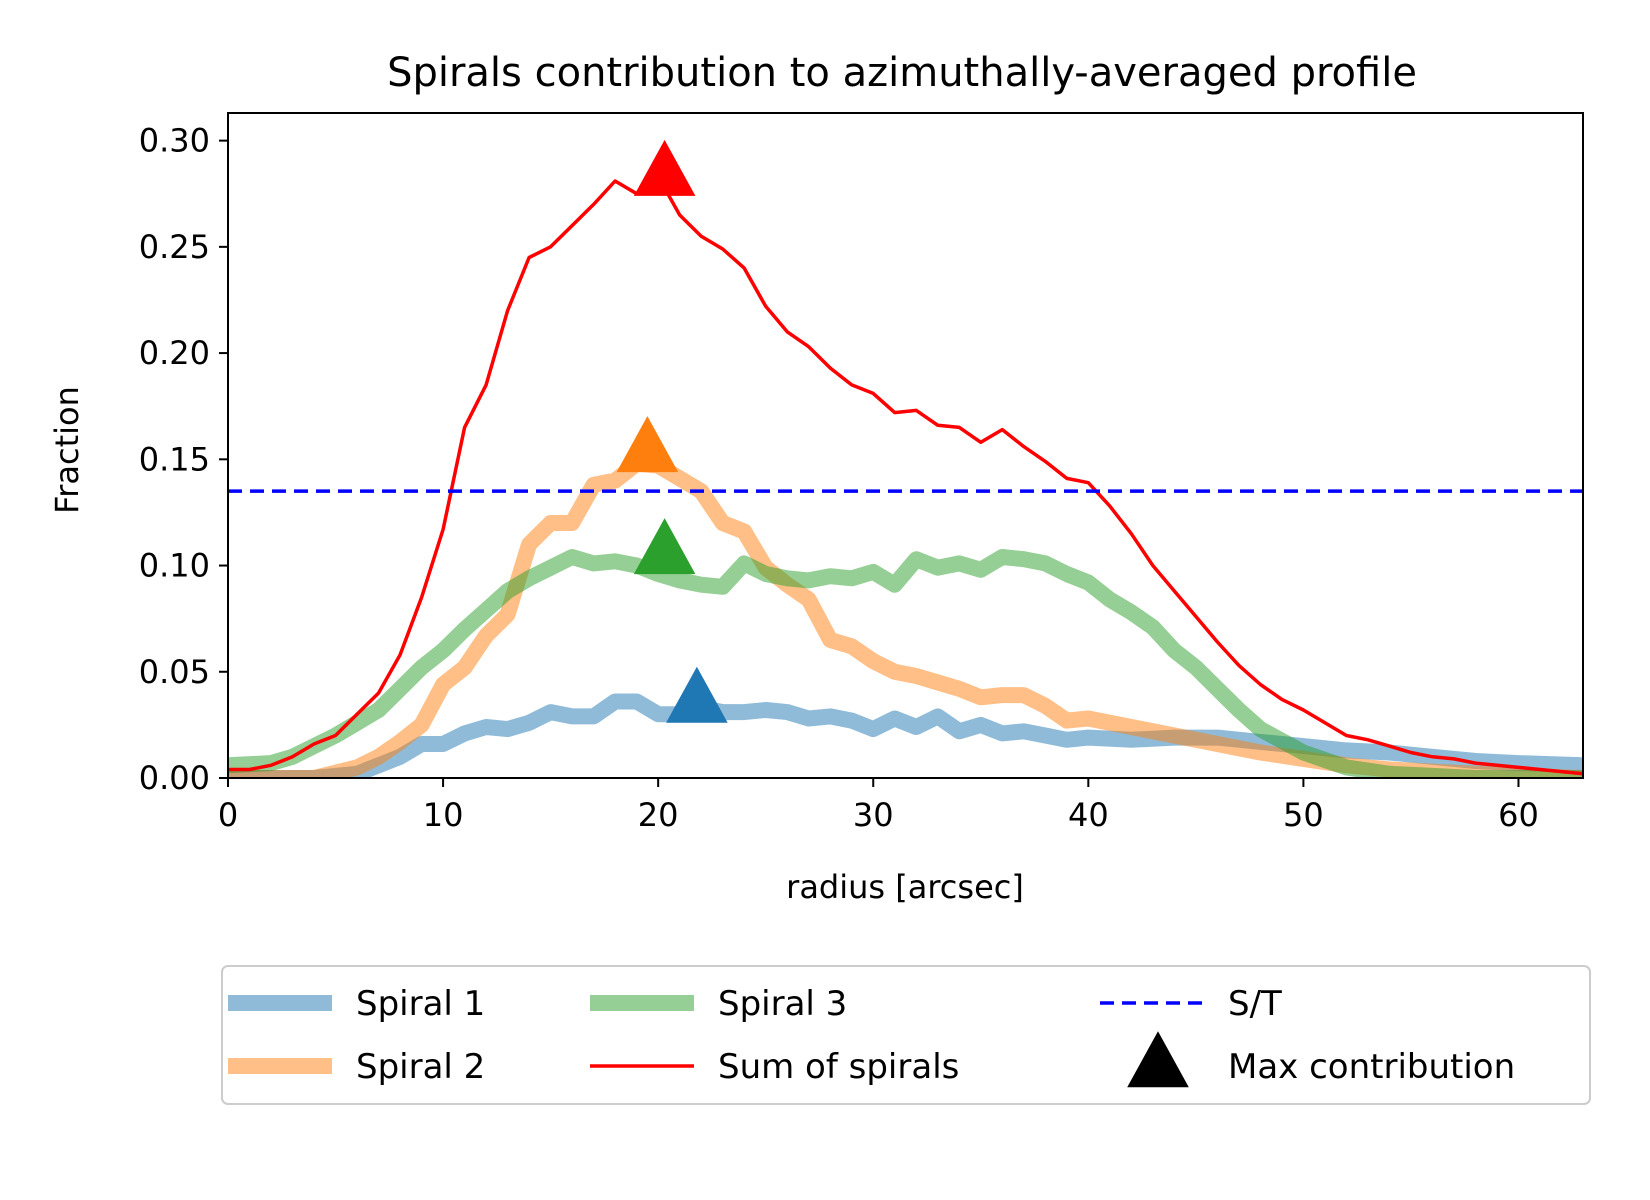 Image resolution: width=1650 pixels, height=1200 pixels. I want to click on legend-box, so click(906, 1035).